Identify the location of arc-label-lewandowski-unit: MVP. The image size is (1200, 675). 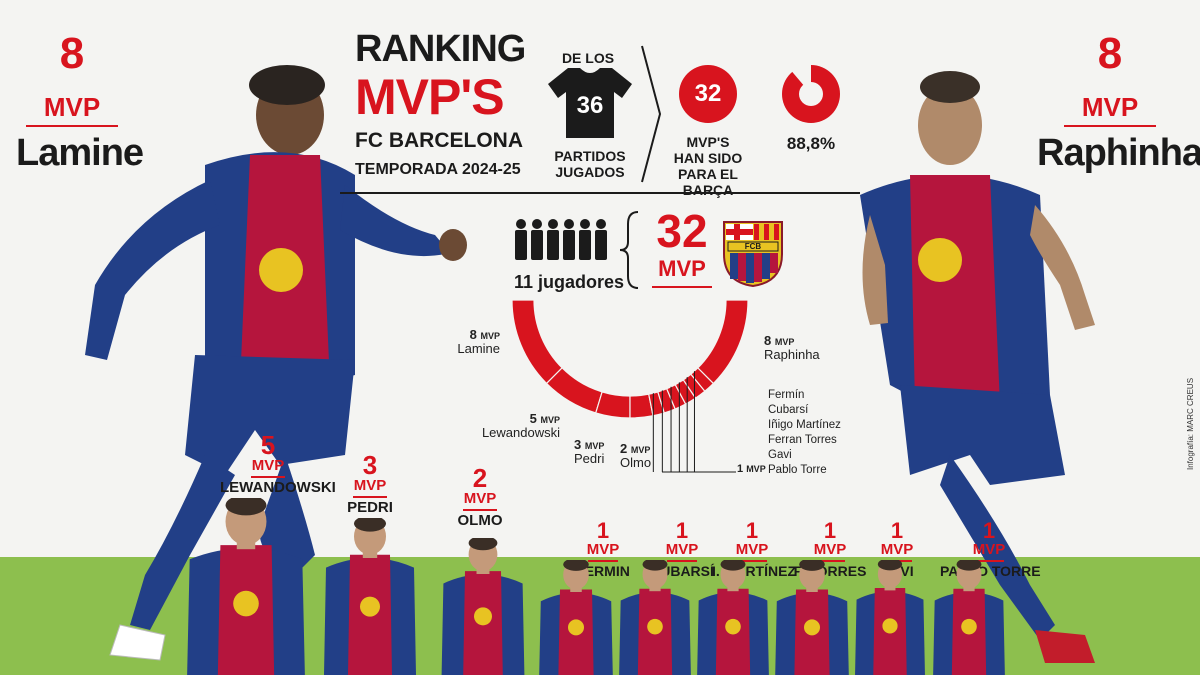
(550, 420).